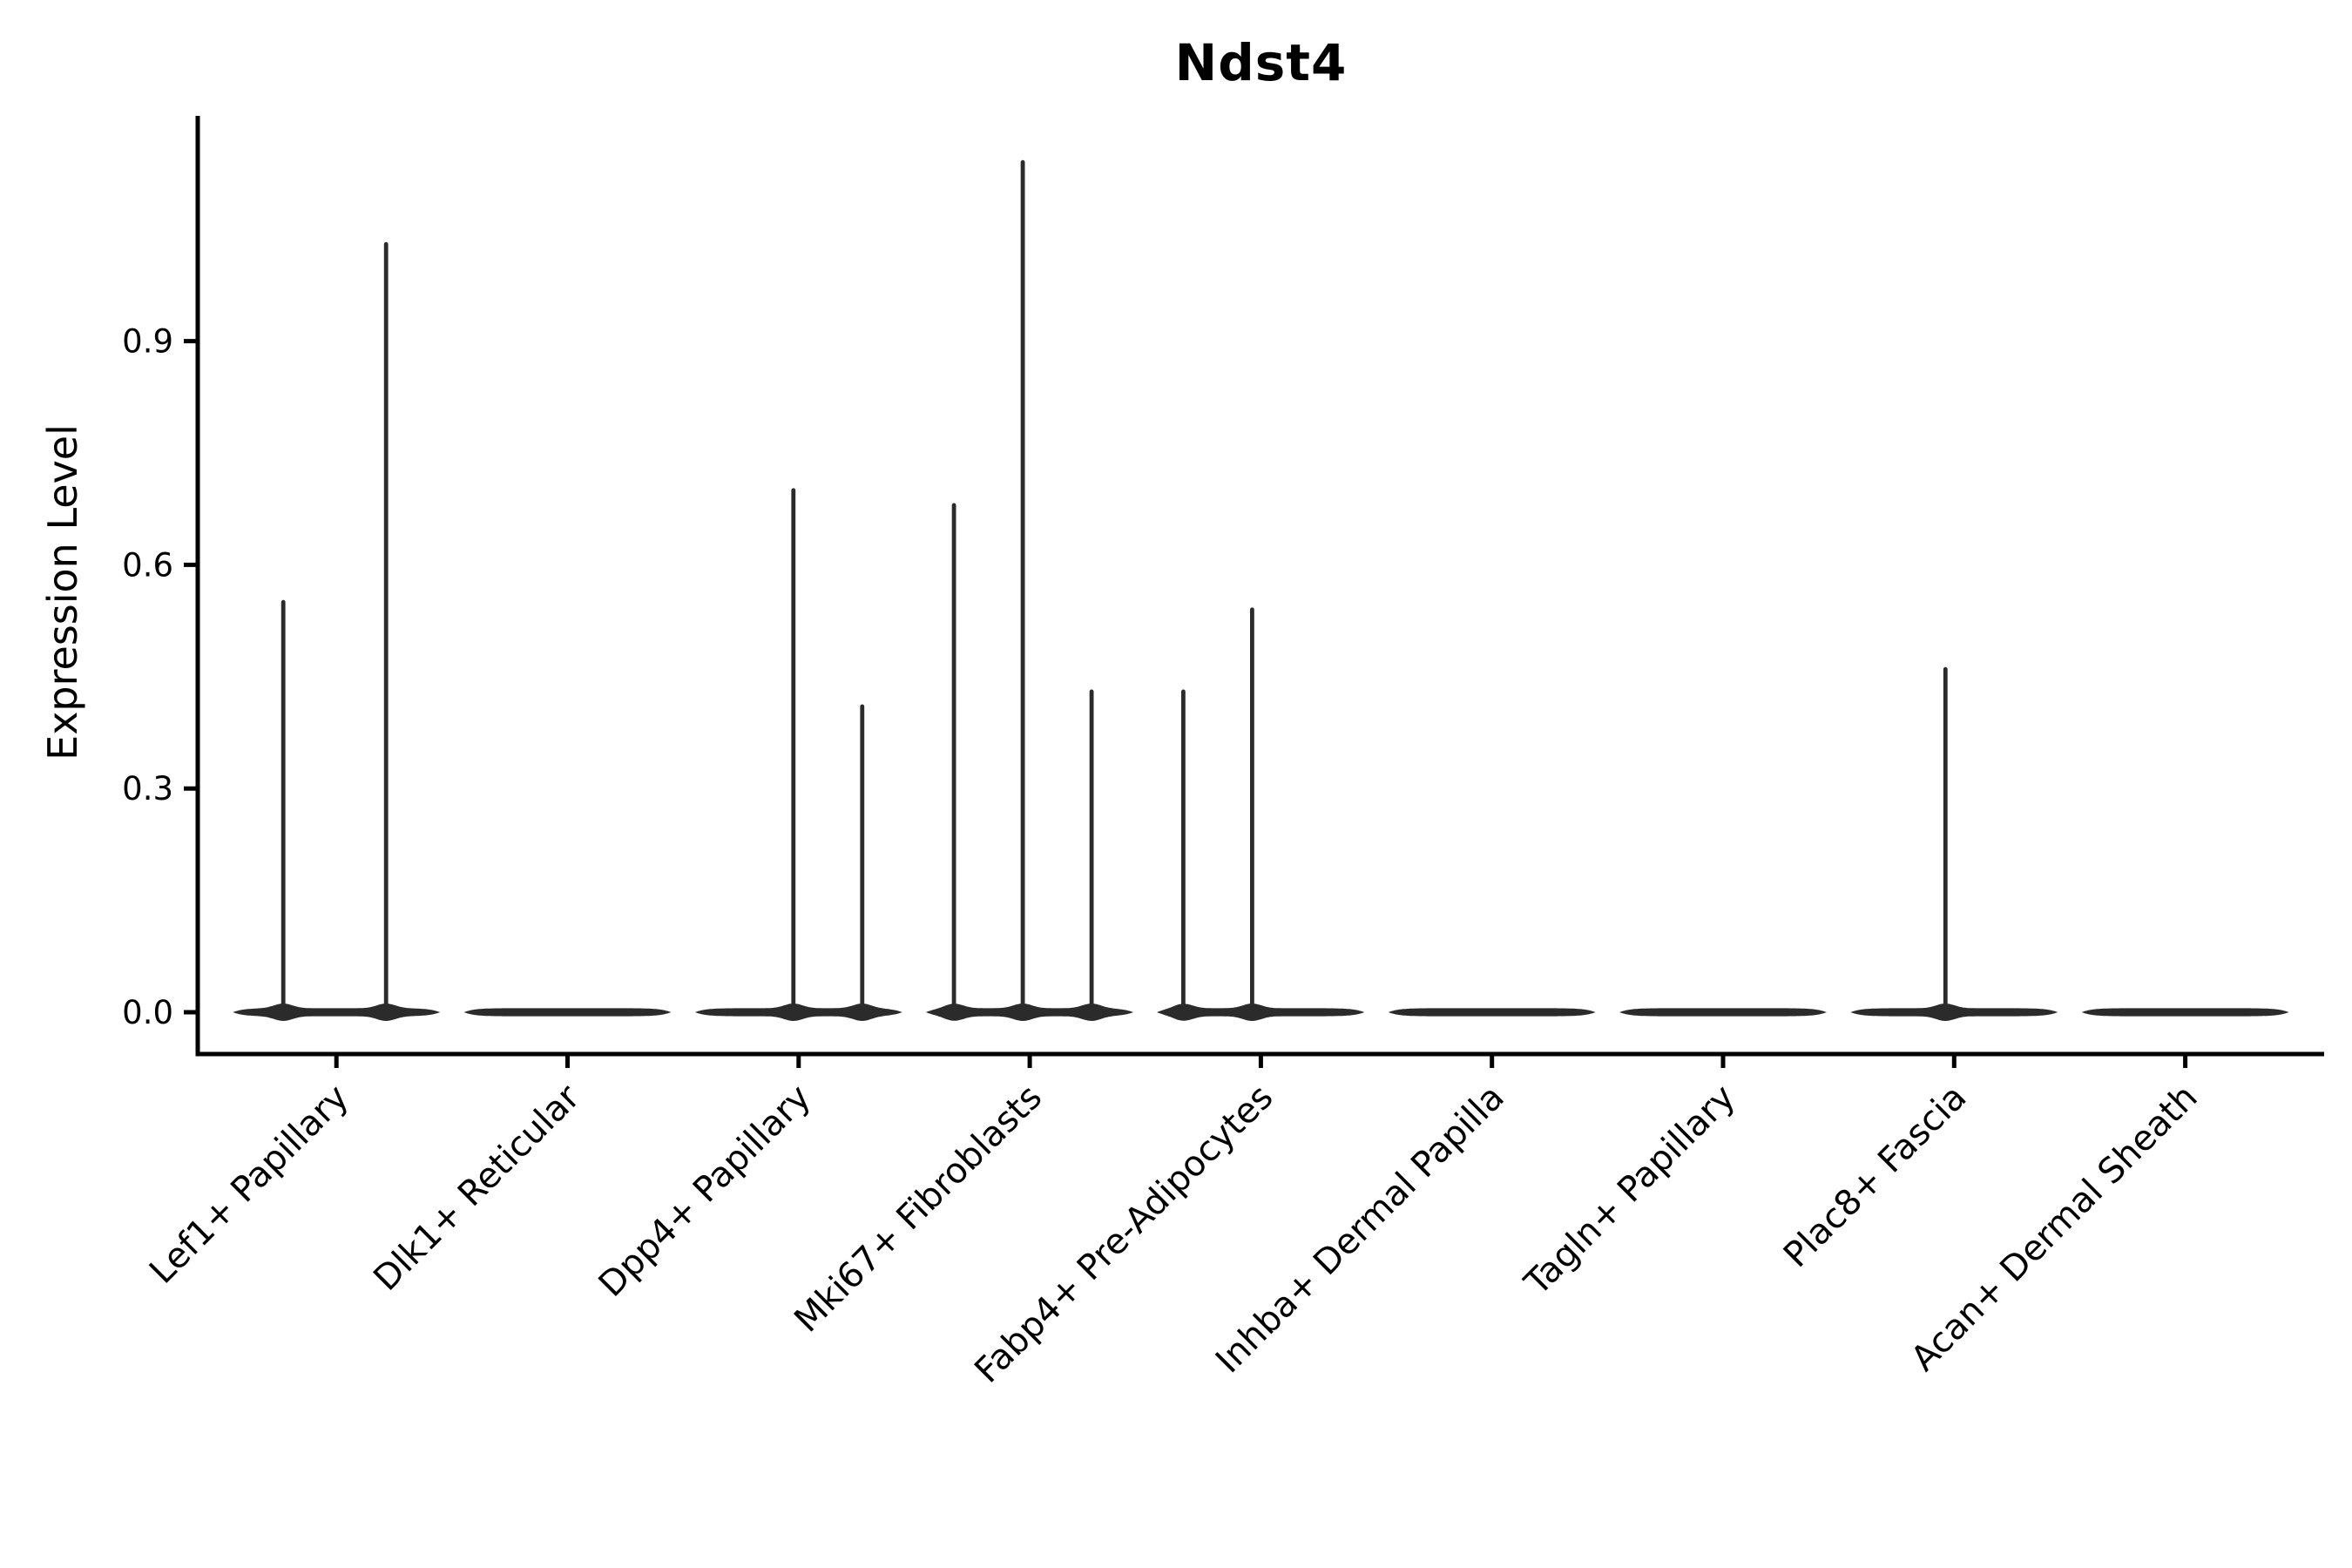 The height and width of the screenshot is (1568, 2352). What do you see at coordinates (705, 1191) in the screenshot?
I see `x-tick-label: Dpp4+ Papillary` at bounding box center [705, 1191].